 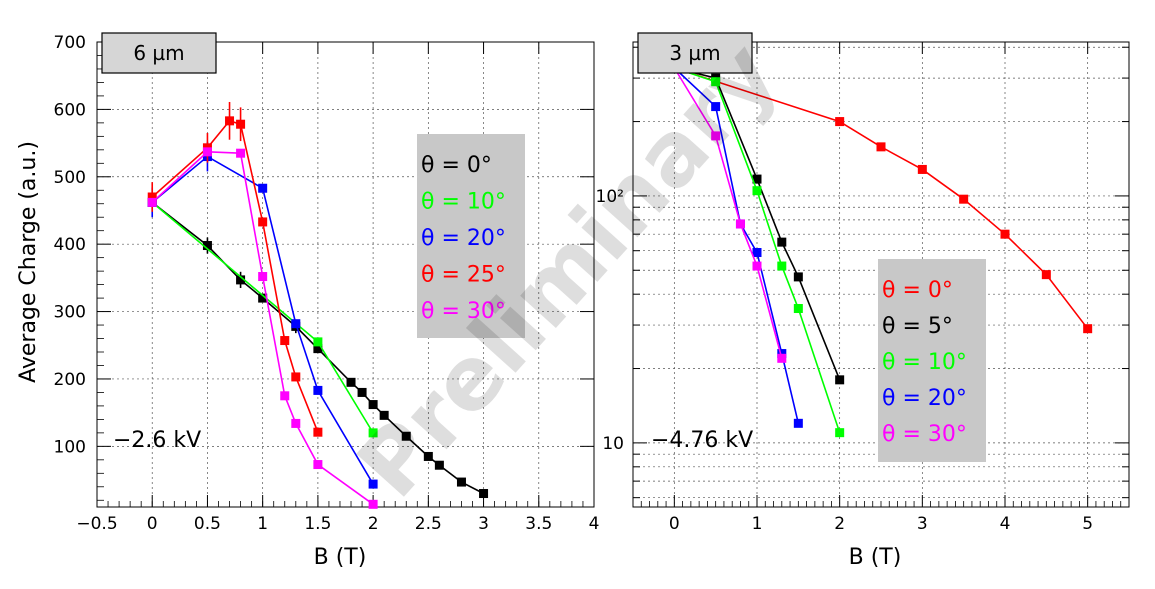 What do you see at coordinates (70, 447) in the screenshot?
I see `left-y-tick-label: 100` at bounding box center [70, 447].